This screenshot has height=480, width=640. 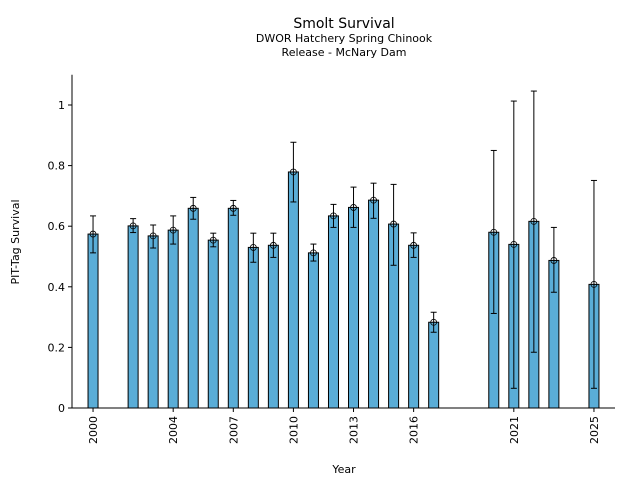 I want to click on y-tick-label: 0.2, so click(x=57, y=347).